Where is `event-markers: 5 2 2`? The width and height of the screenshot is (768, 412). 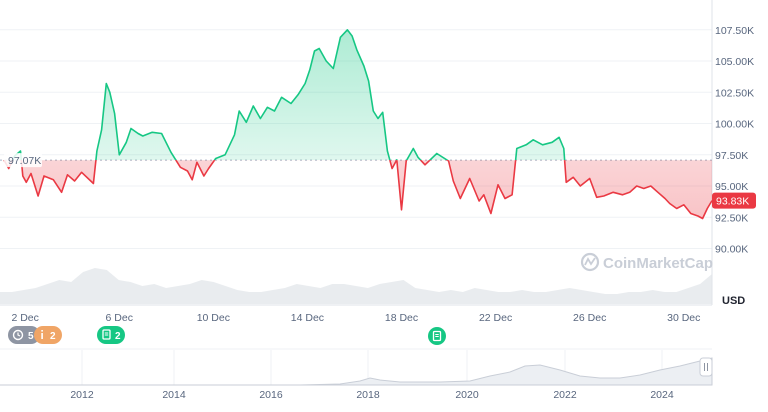 event-markers: 5 2 2 is located at coordinates (227, 335).